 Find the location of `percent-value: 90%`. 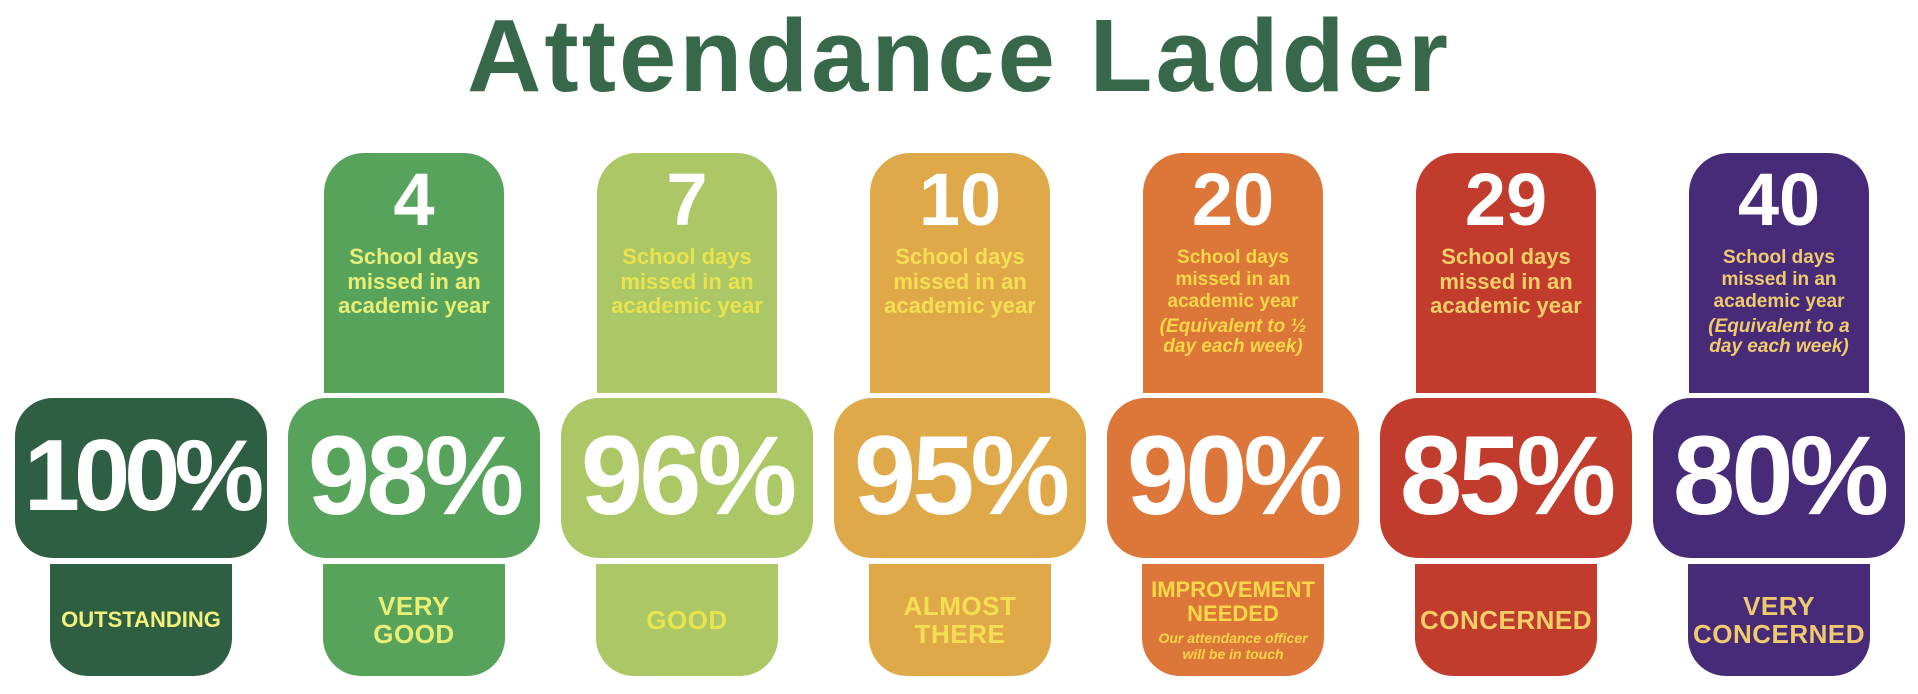

percent-value: 90% is located at coordinates (1234, 475).